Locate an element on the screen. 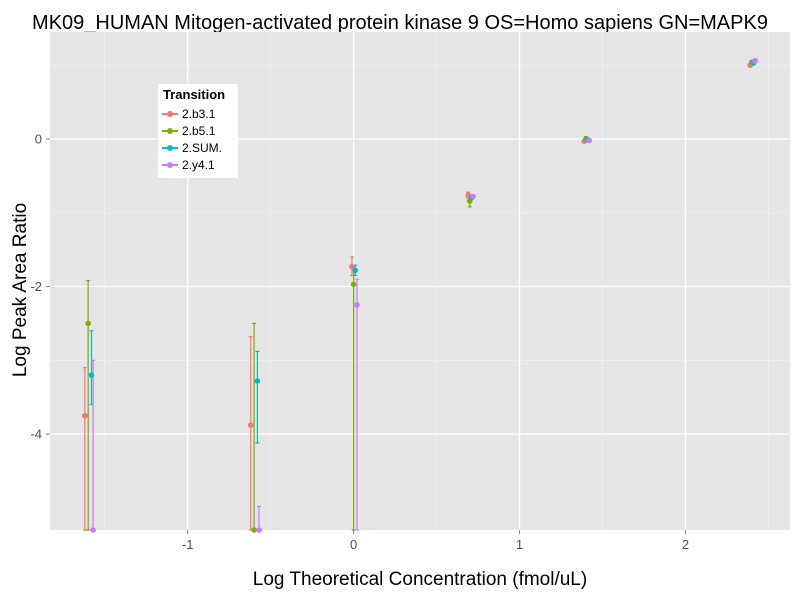  legend-item-b5: 2.b5.1 is located at coordinates (198, 131).